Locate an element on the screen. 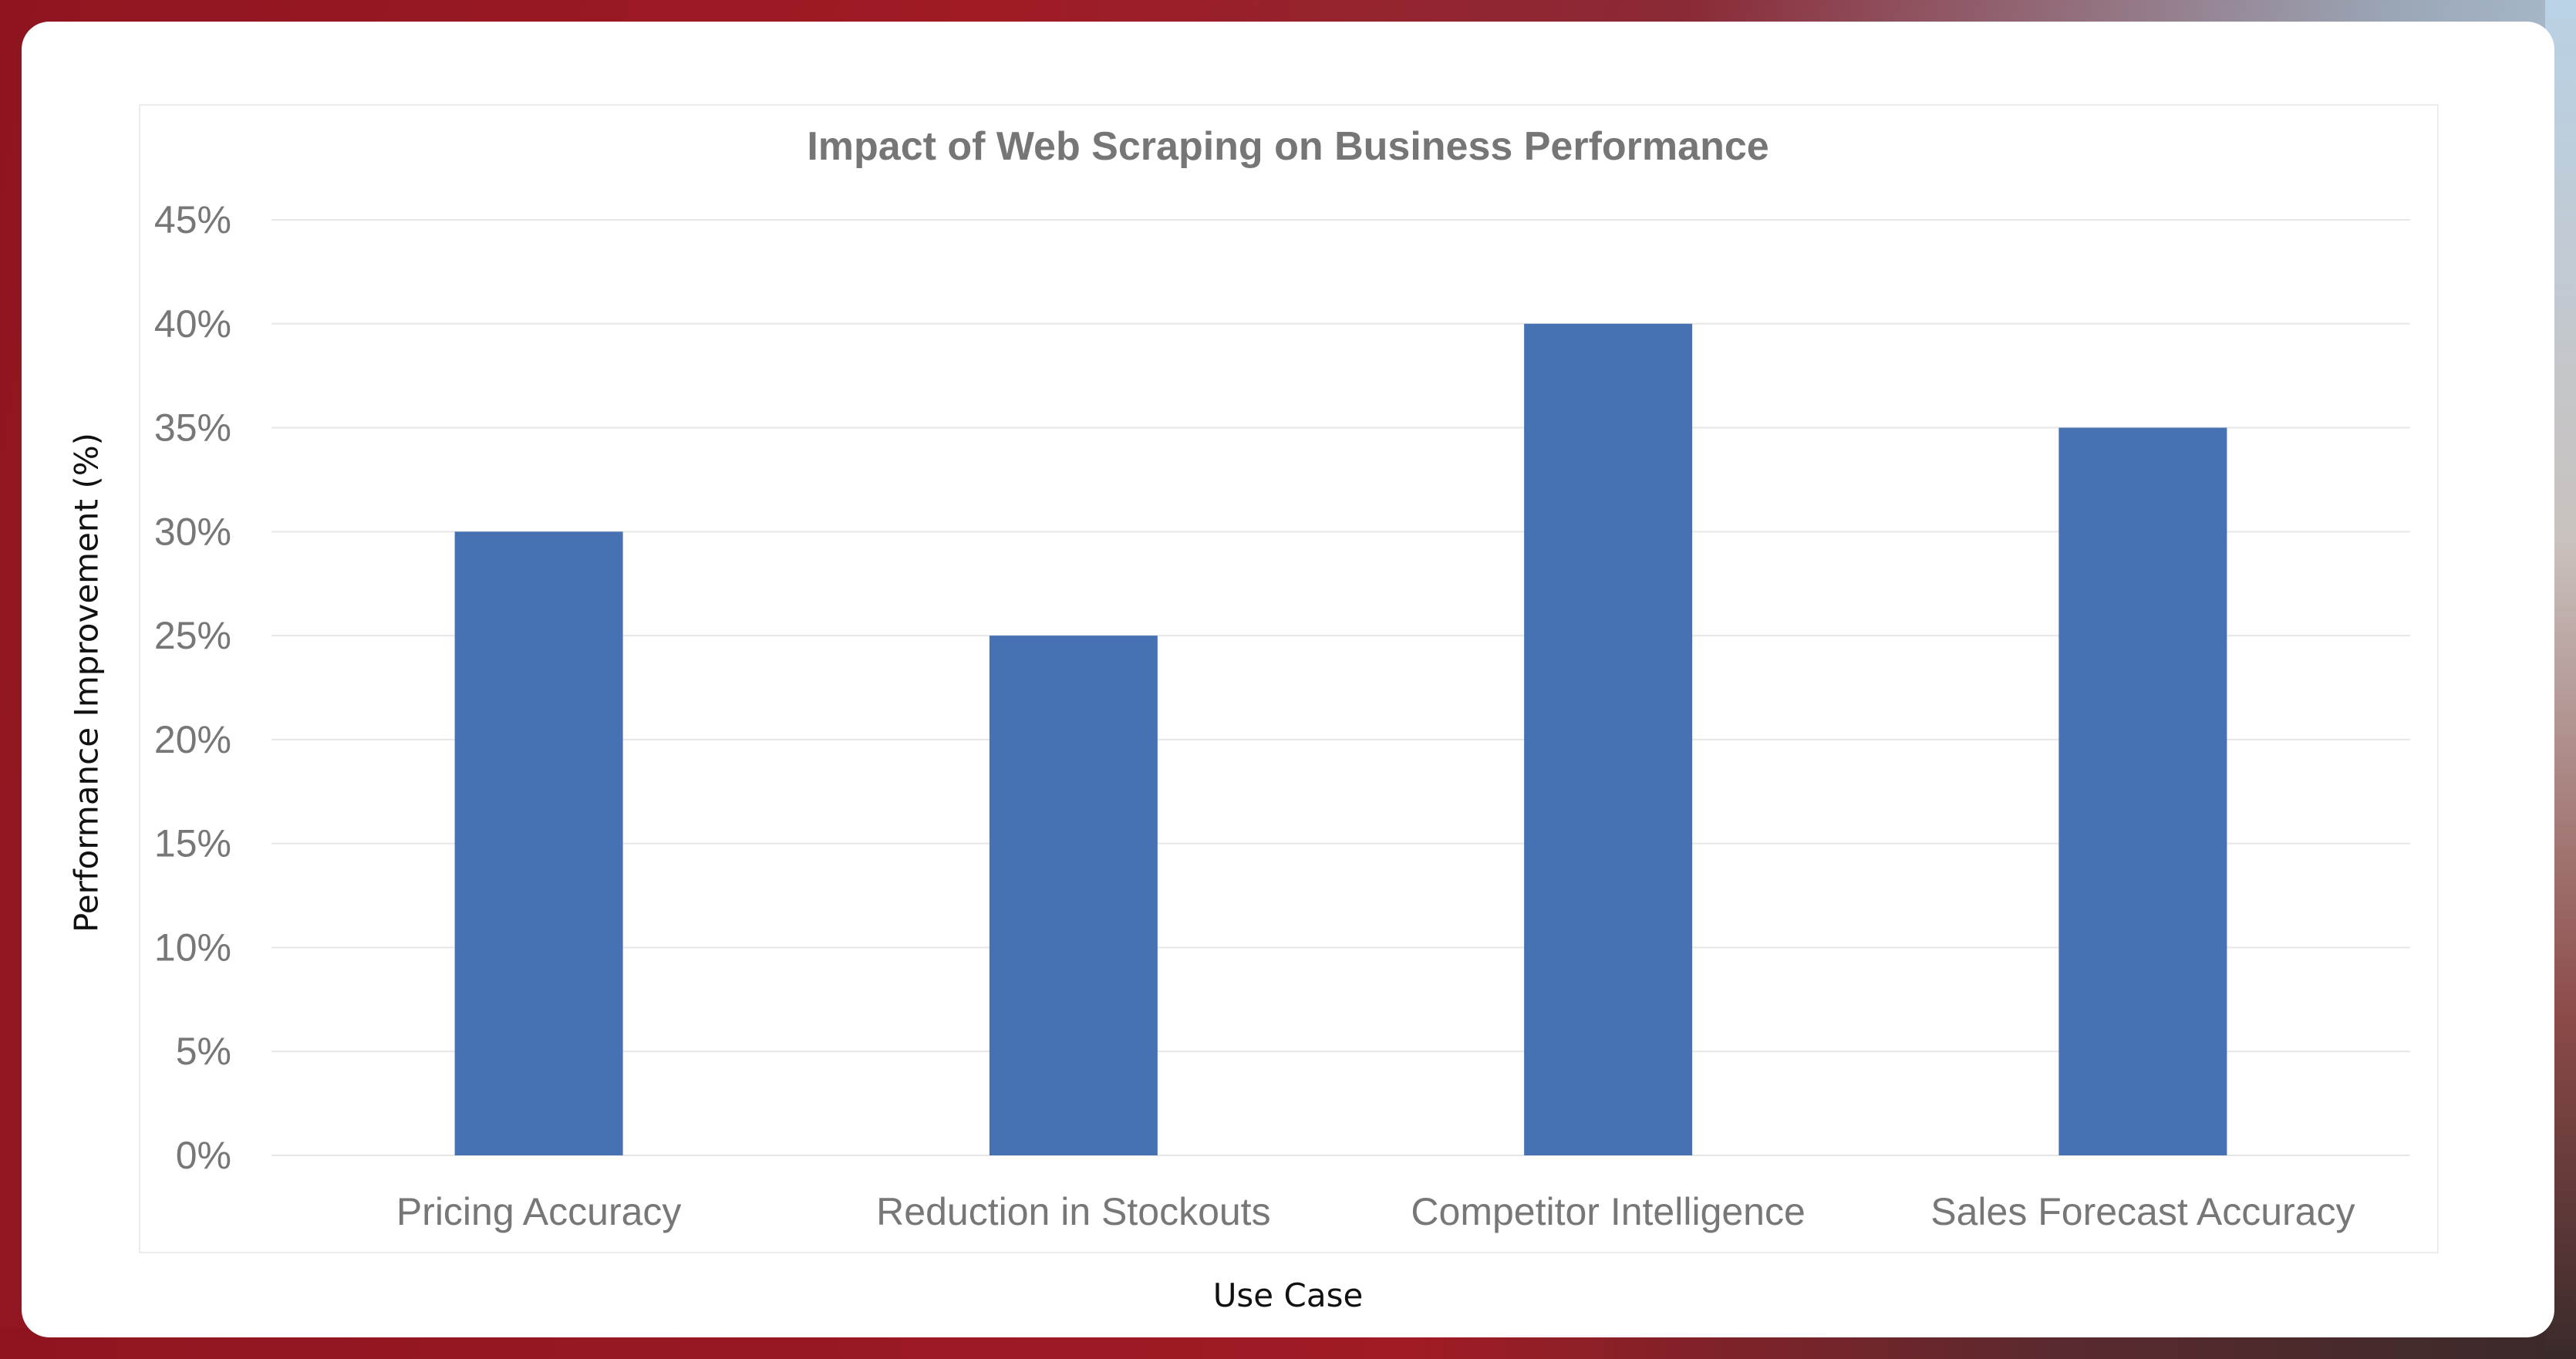 The height and width of the screenshot is (1359, 2576). y-tick-label: 30% is located at coordinates (192, 531).